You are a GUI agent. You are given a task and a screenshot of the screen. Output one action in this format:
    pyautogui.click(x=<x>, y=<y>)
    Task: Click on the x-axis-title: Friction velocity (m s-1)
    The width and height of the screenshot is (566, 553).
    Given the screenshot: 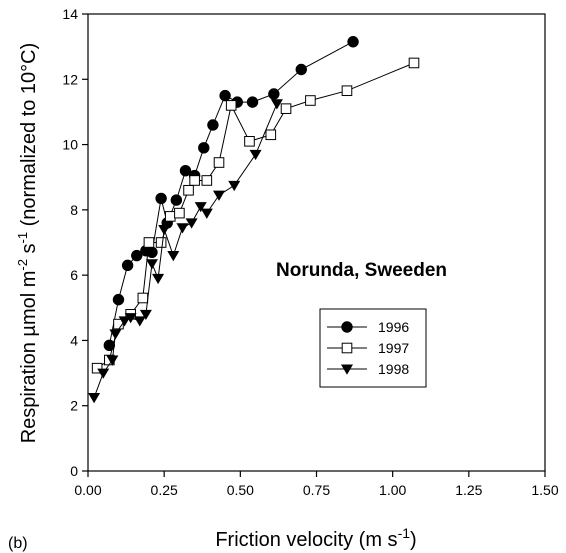 What is the action you would take?
    pyautogui.click(x=315, y=538)
    